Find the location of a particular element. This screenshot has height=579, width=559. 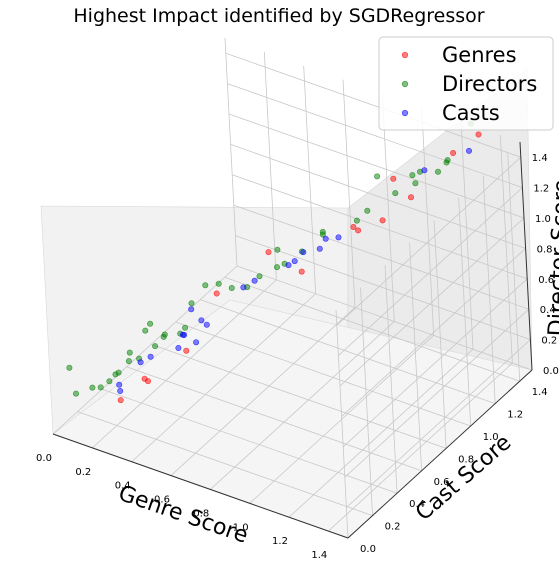

legend-label: Genres is located at coordinates (479, 55).